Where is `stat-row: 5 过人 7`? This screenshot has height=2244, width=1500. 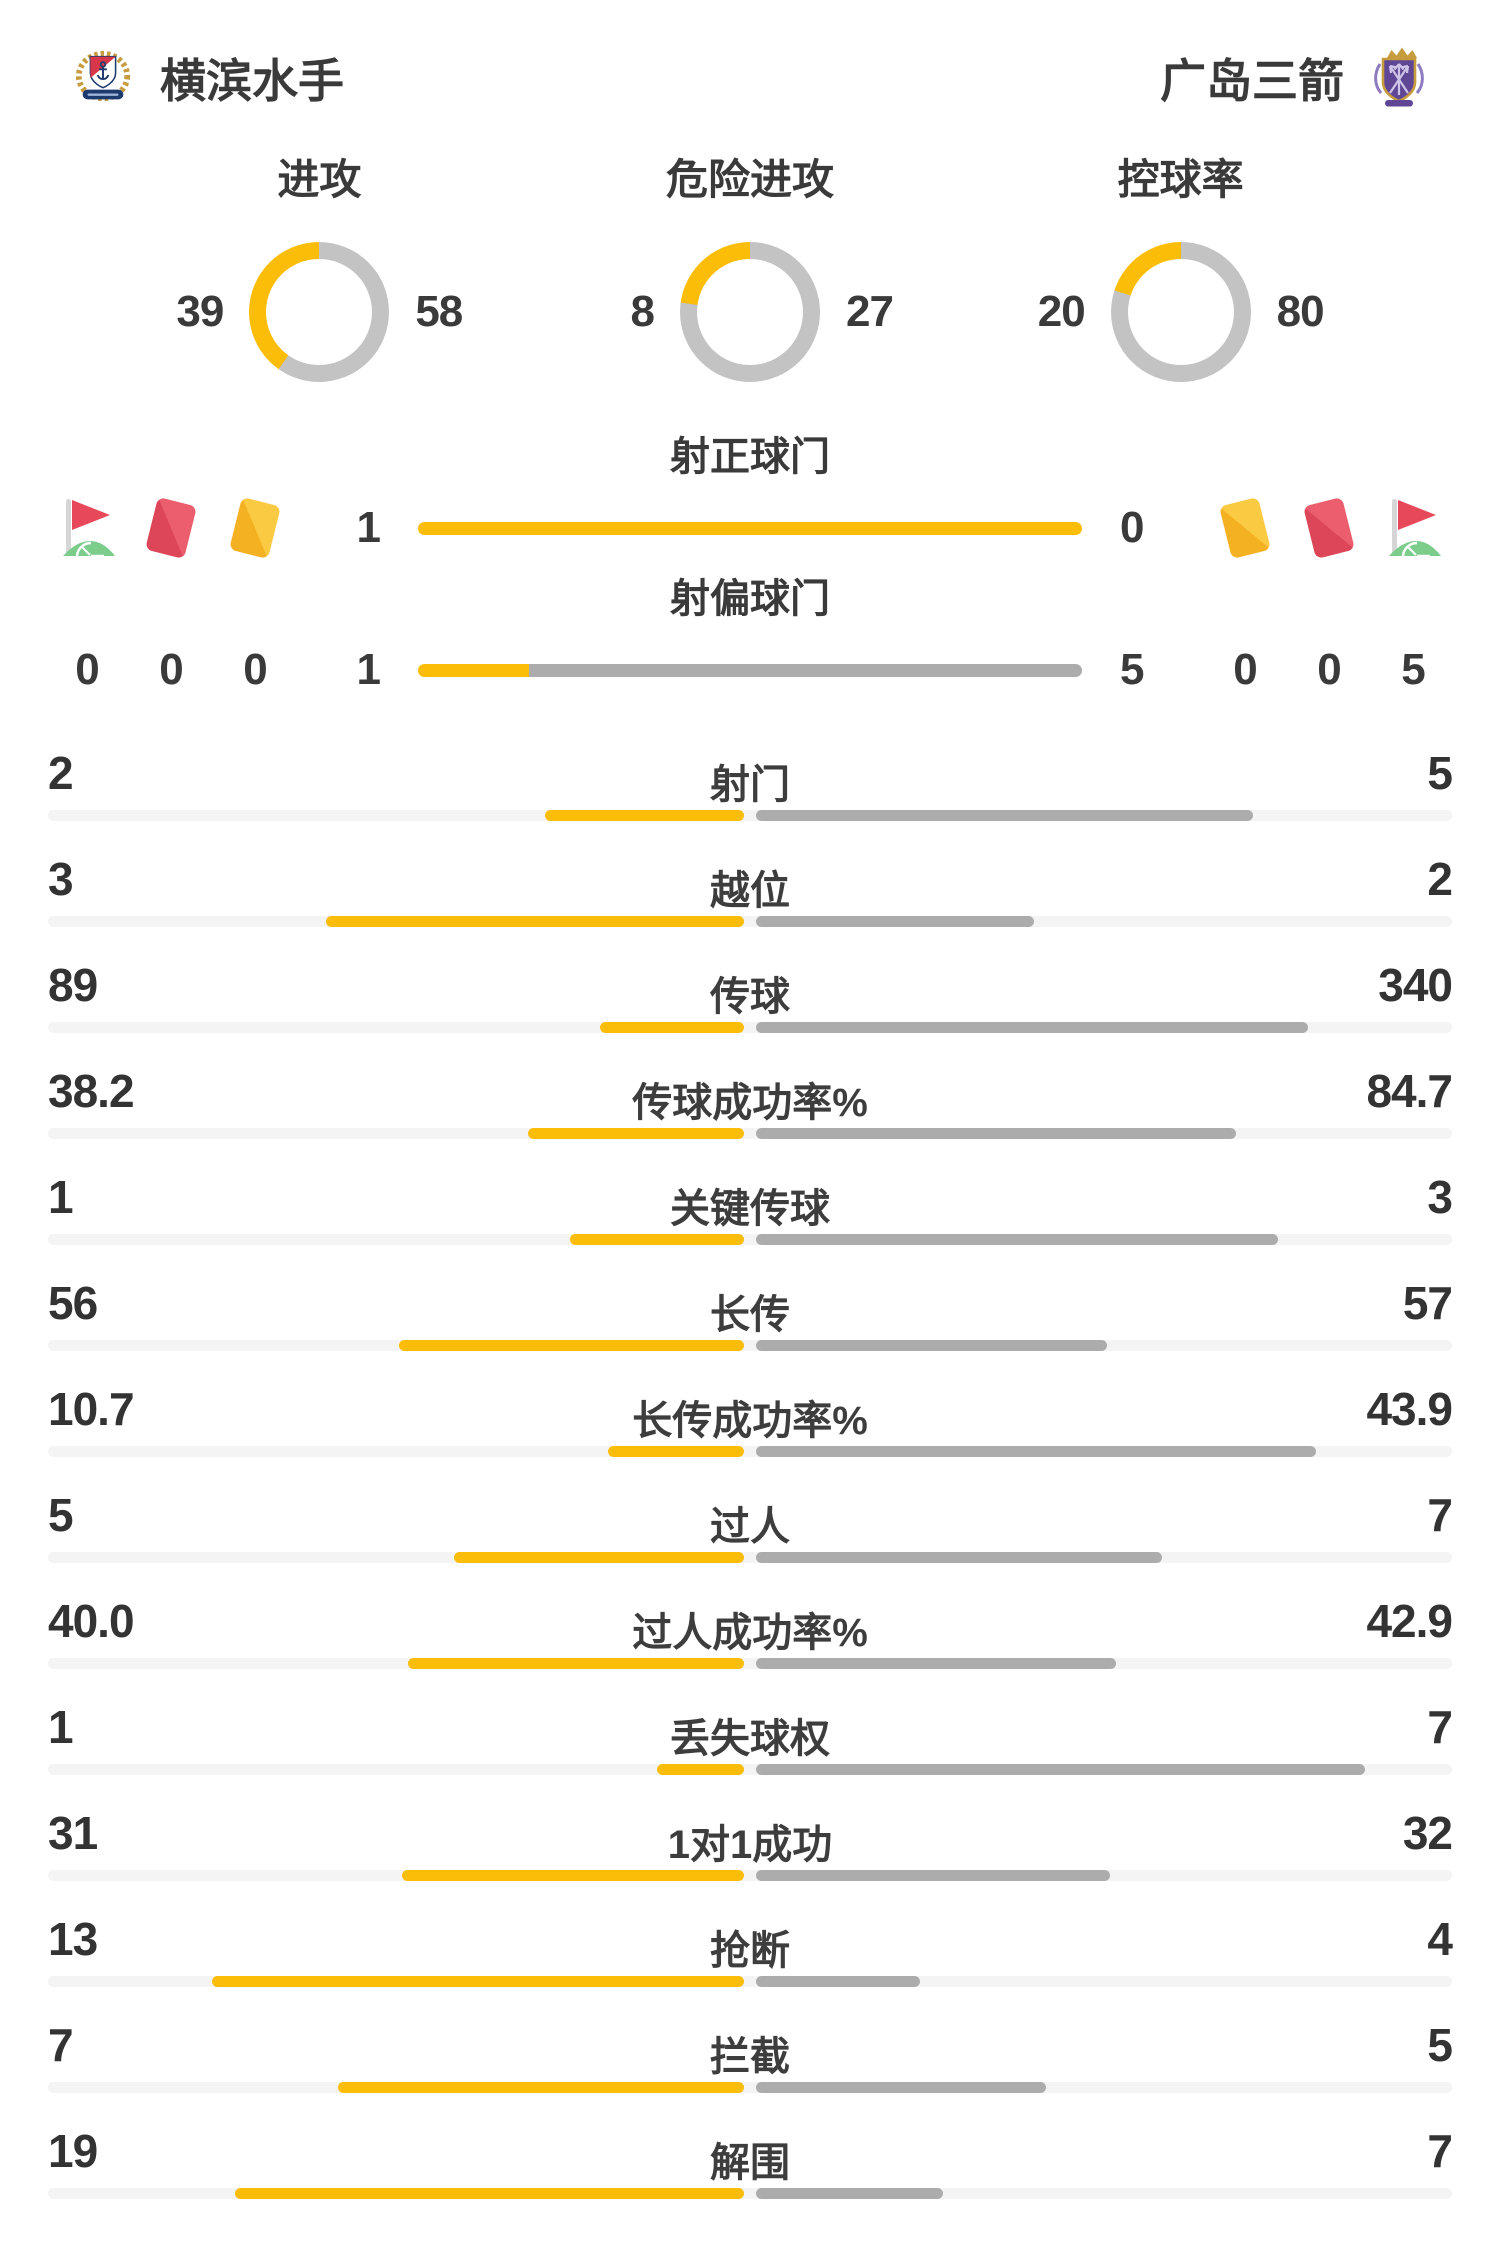 stat-row: 5 过人 7 is located at coordinates (750, 1531).